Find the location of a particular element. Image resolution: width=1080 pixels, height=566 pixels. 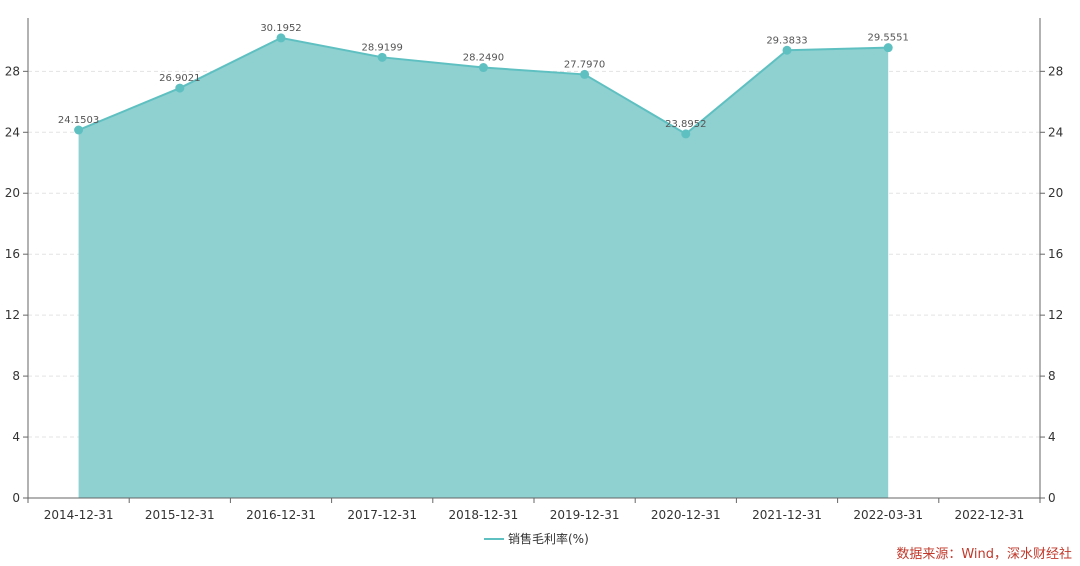

y-tick-label-right: 28 is located at coordinates (1055, 71).